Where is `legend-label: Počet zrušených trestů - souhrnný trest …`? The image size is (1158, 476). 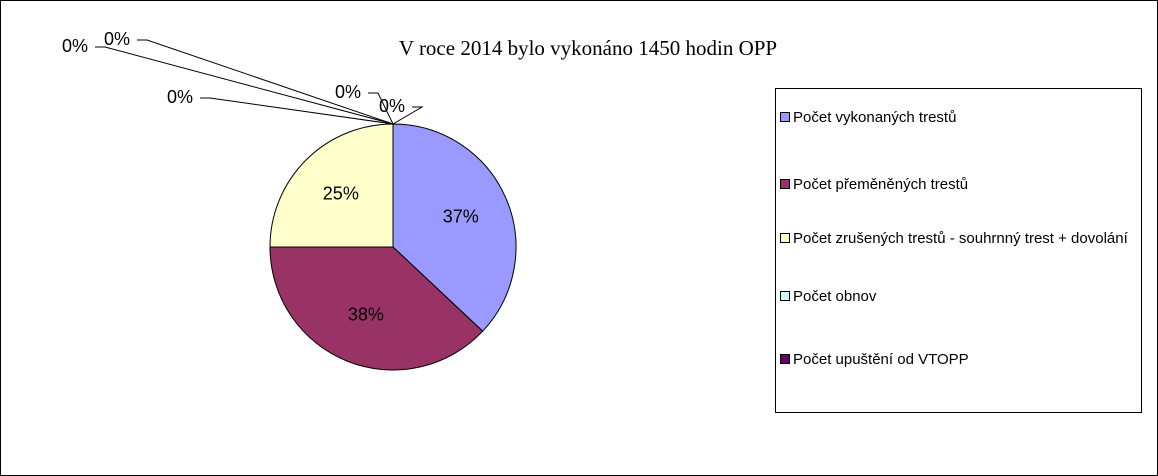
legend-label: Počet zrušených trestů - souhrnný trest … is located at coordinates (961, 238).